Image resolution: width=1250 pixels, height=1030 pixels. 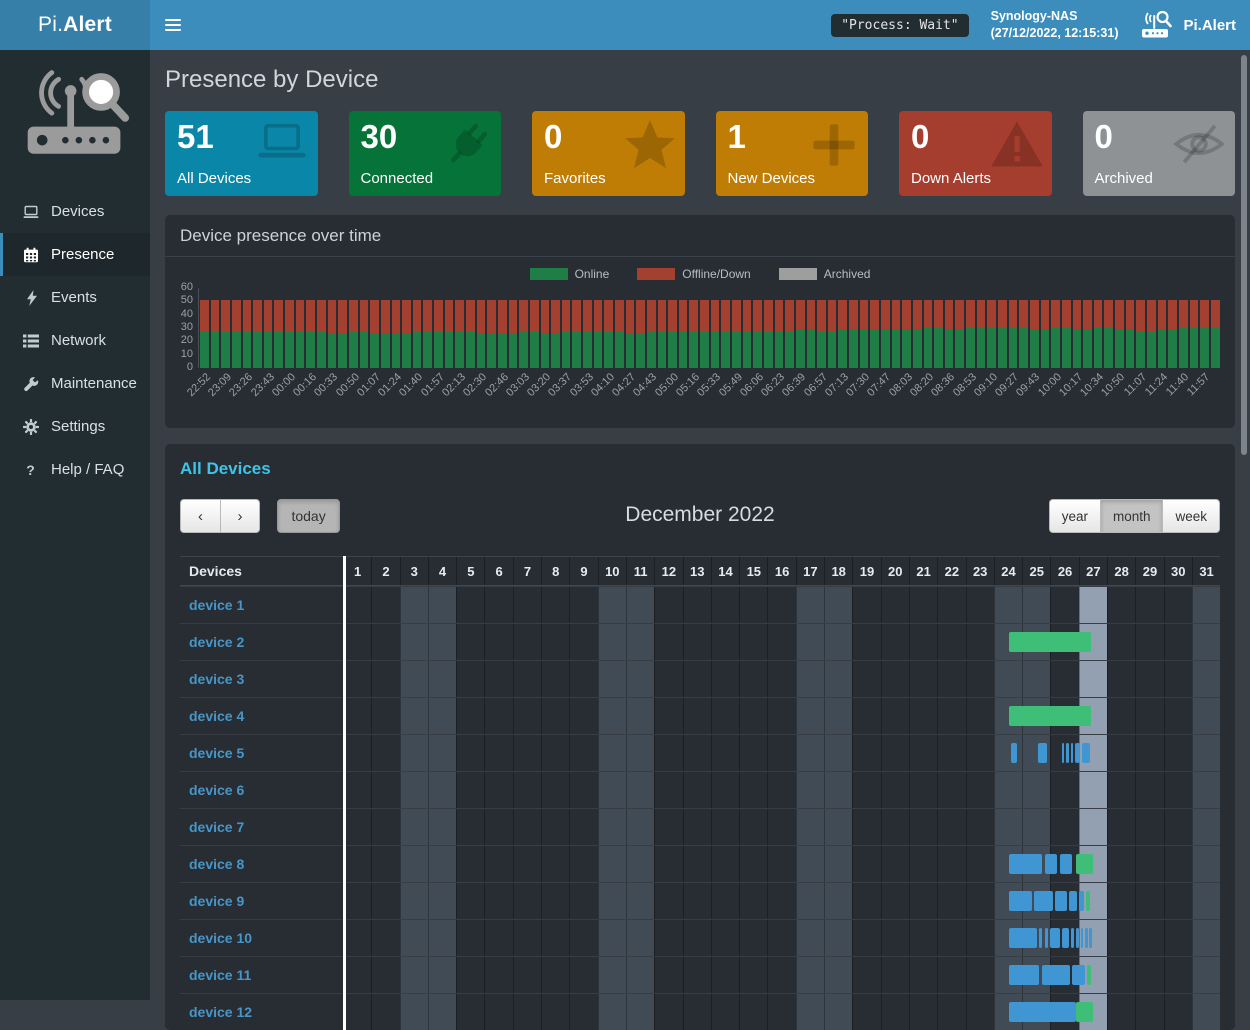 I want to click on device-link: device 4, so click(x=217, y=716).